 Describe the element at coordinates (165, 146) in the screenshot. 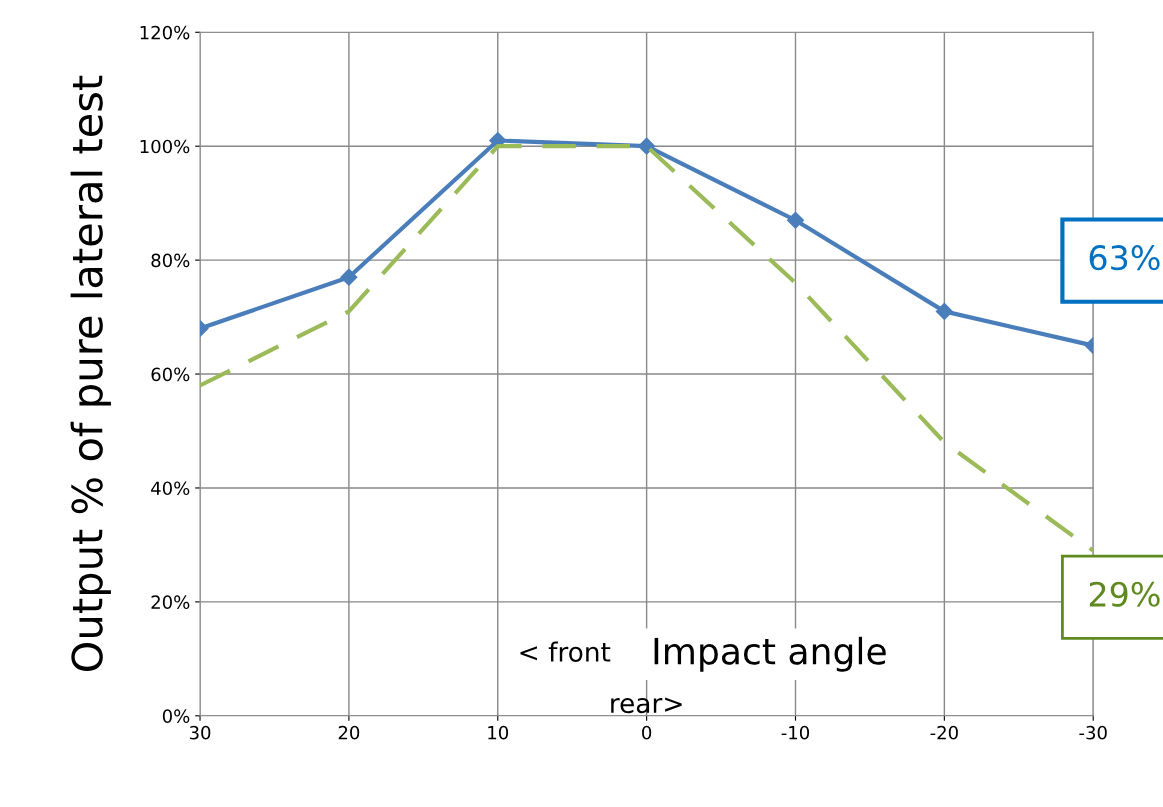

I see `y-tick-label: 100%` at that location.